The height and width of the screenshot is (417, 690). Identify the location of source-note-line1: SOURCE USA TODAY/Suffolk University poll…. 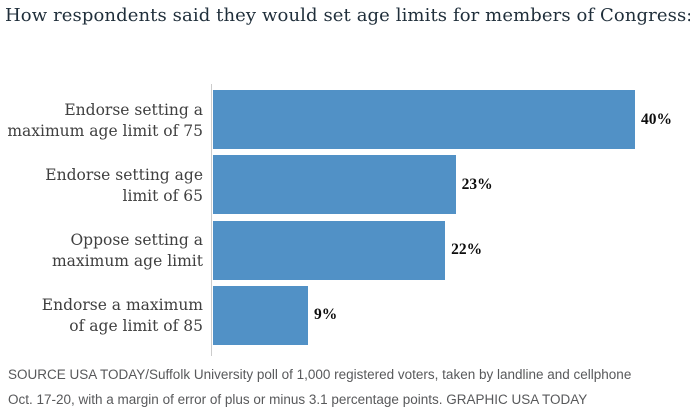
(320, 374).